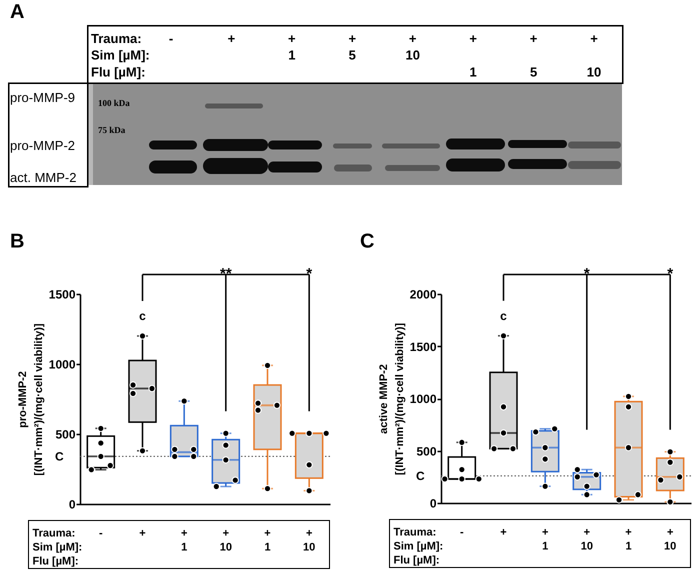 The image size is (699, 580). What do you see at coordinates (392, 399) in the screenshot?
I see `y-axis-title: active MMP-2 [(INT·mm²)/(mg·cell viability)]` at bounding box center [392, 399].